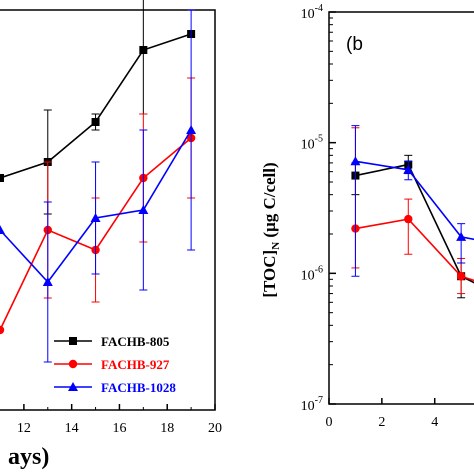 Image resolution: width=474 pixels, height=474 pixels. Describe the element at coordinates (382, 414) in the screenshot. I see `panel-b-x-ticks: 0 2 4` at that location.